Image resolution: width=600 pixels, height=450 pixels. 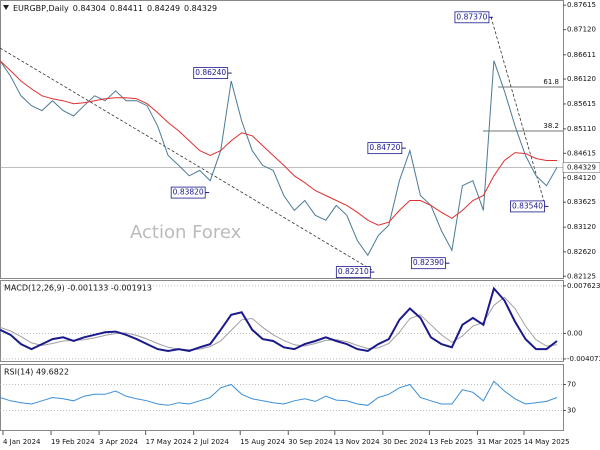 I want to click on rsi-title: RSI(14) 49.6822, so click(x=36, y=372).